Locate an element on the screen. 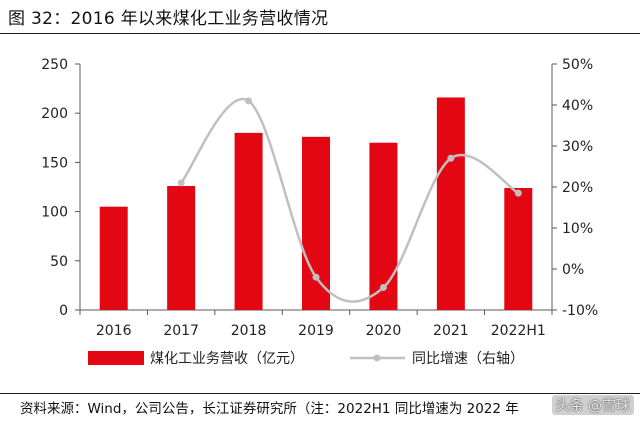  x-tick-label: 2018 is located at coordinates (249, 331).